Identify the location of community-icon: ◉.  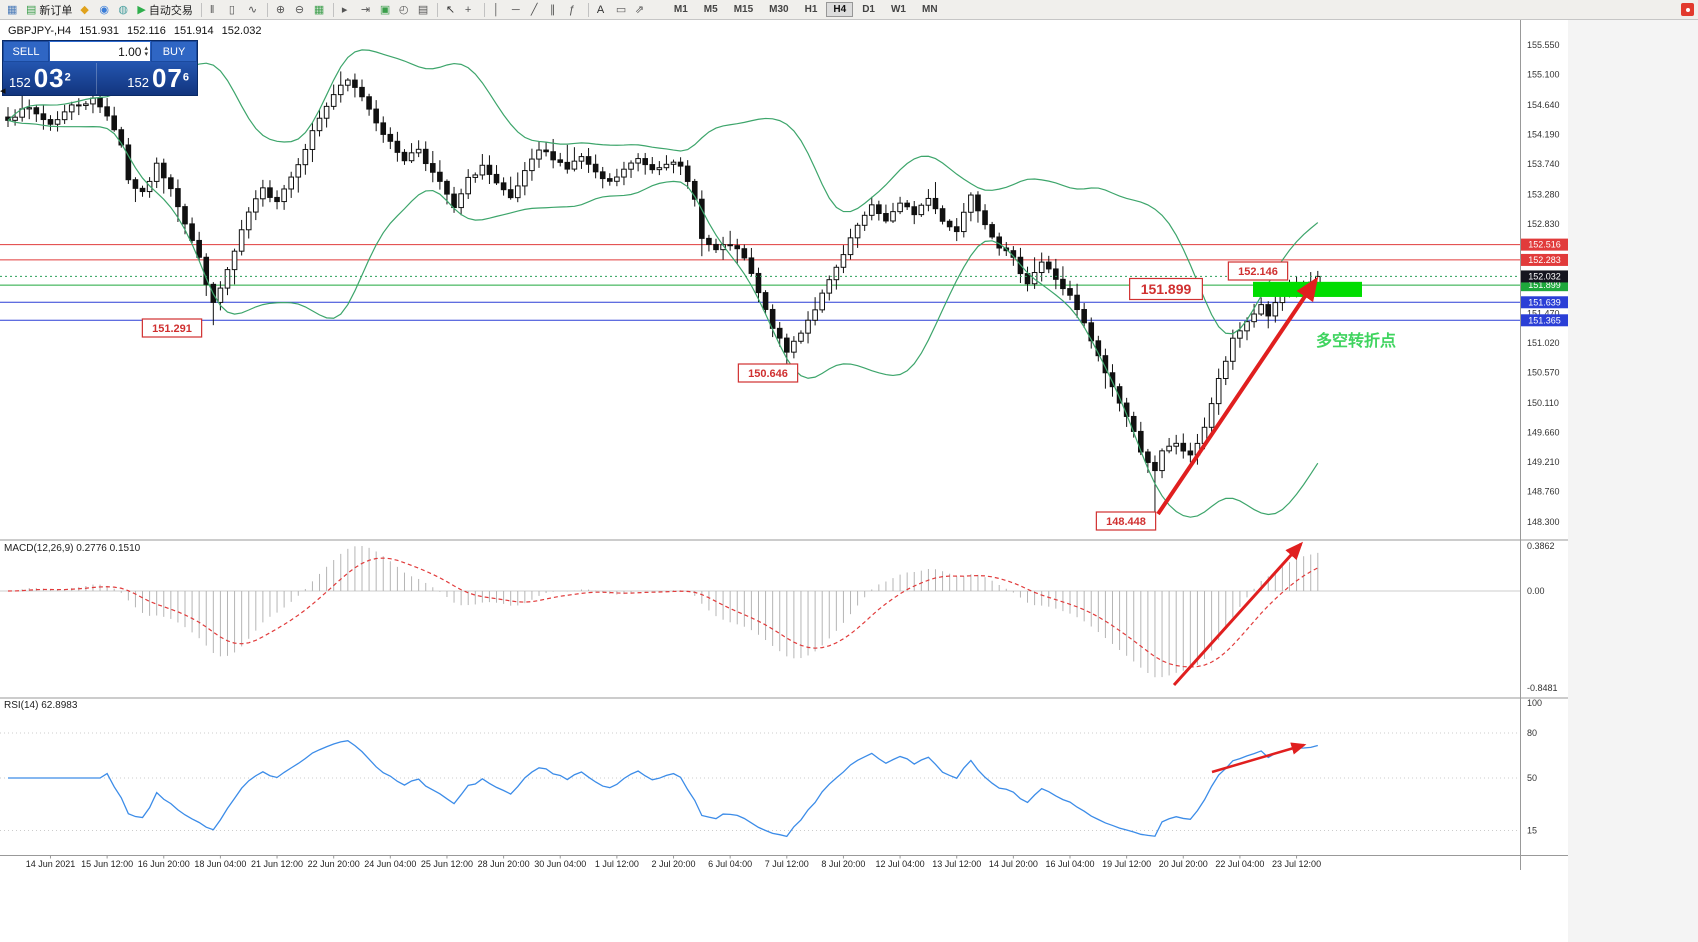
(104, 9).